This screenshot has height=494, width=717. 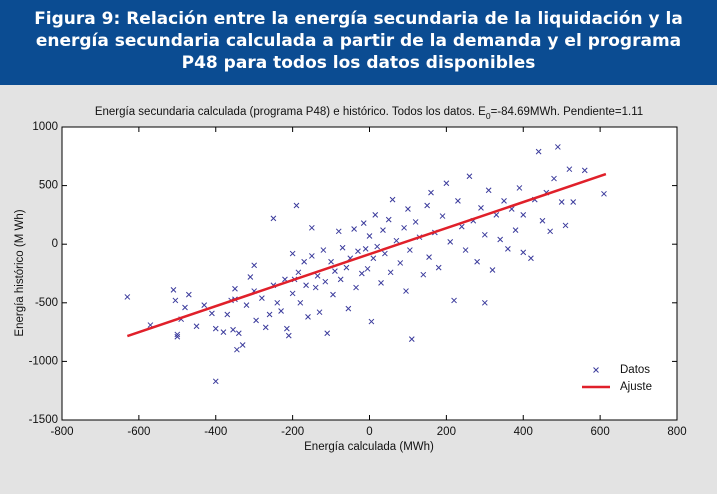 I want to click on y-tick-label: 1000, so click(x=45, y=127).